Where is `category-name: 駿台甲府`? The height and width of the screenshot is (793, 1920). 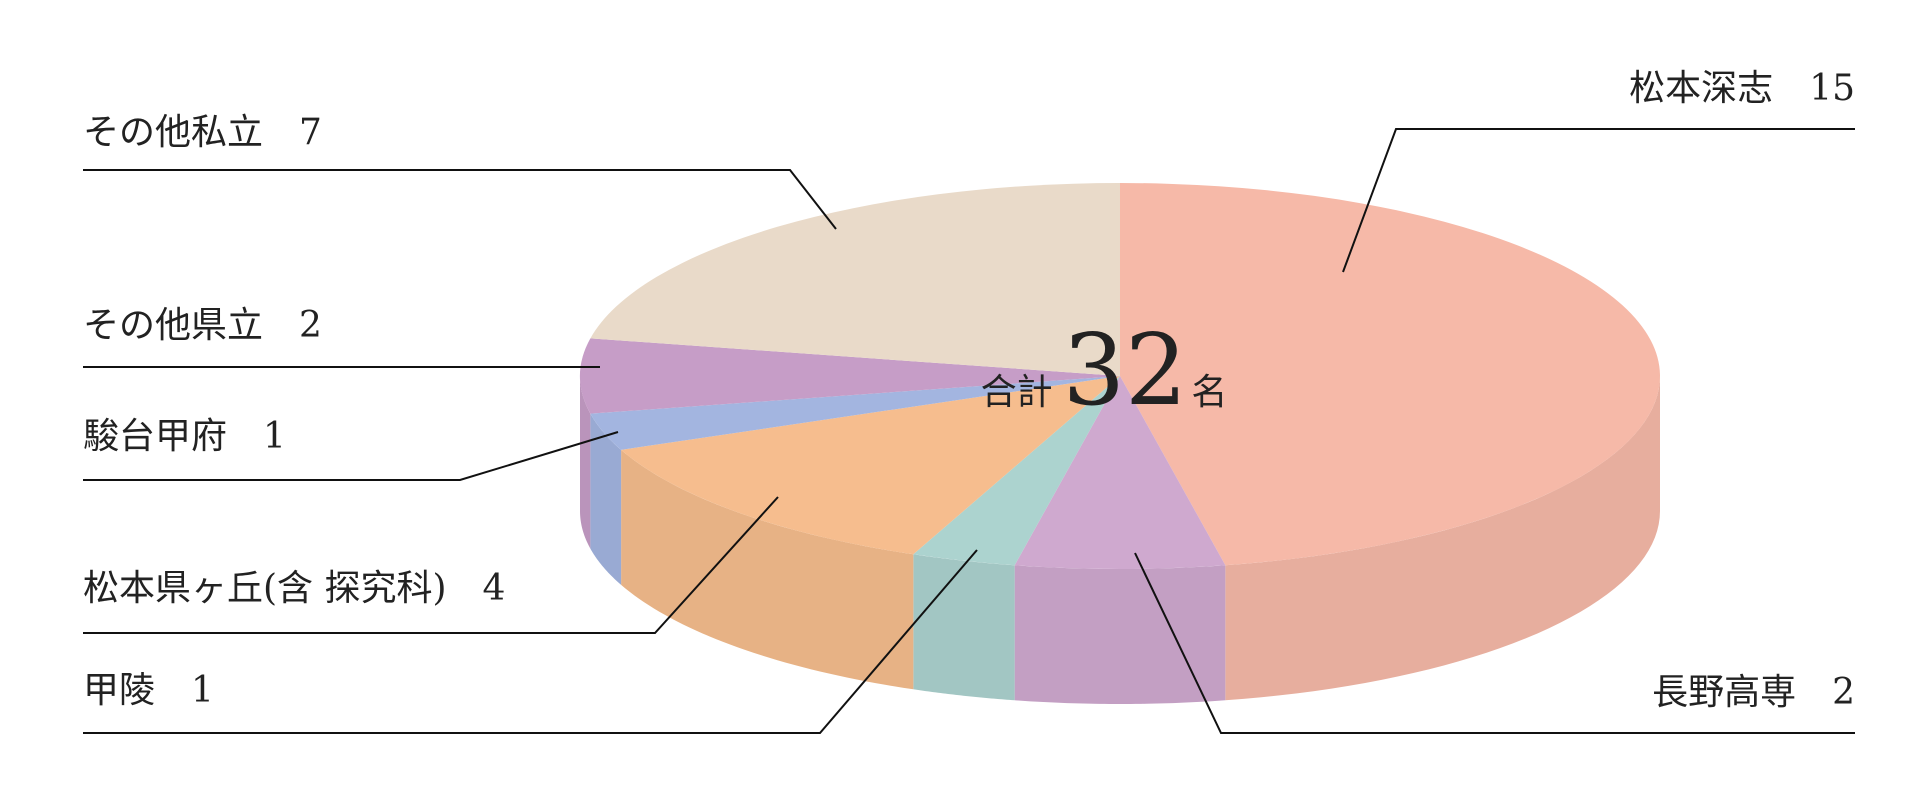 category-name: 駿台甲府 is located at coordinates (155, 436).